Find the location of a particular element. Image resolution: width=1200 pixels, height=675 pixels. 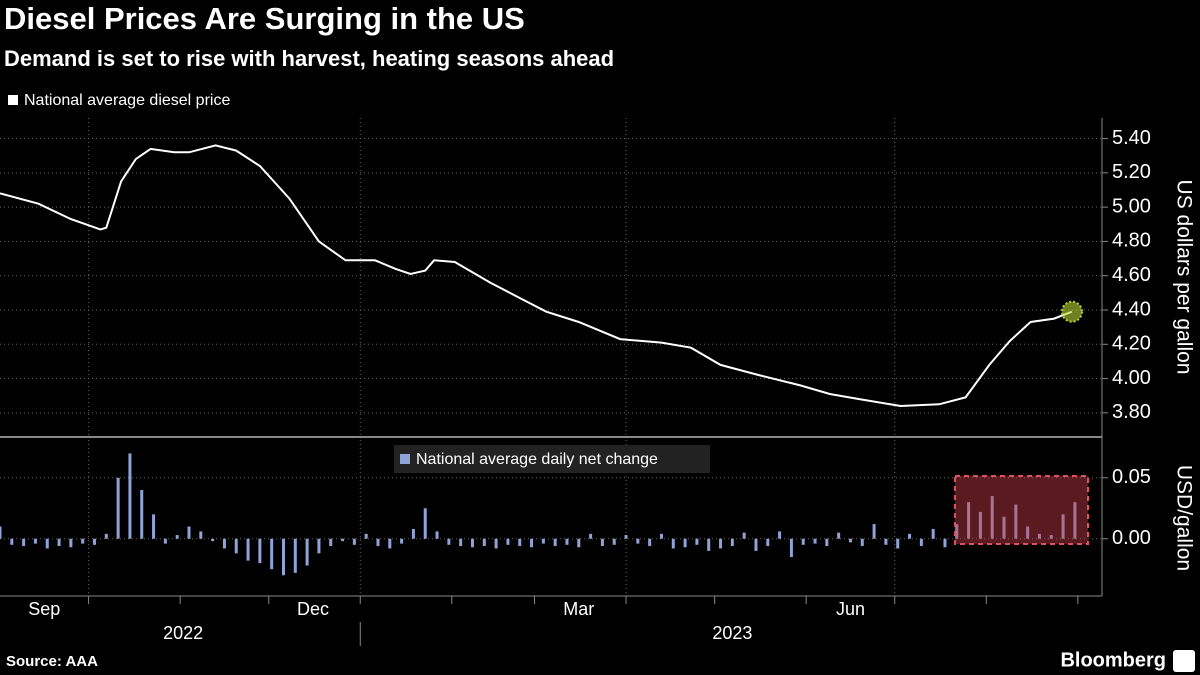

y-tick-label: 0.05 is located at coordinates (1131, 477).